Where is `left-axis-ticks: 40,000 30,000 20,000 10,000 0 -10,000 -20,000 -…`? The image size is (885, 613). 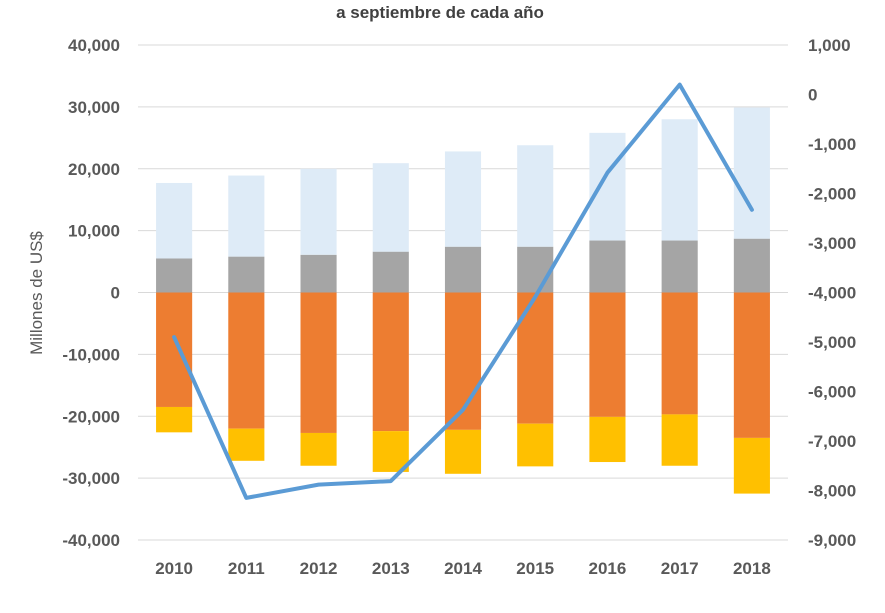
left-axis-ticks: 40,000 30,000 20,000 10,000 0 -10,000 -20,000 -… is located at coordinates (91, 293).